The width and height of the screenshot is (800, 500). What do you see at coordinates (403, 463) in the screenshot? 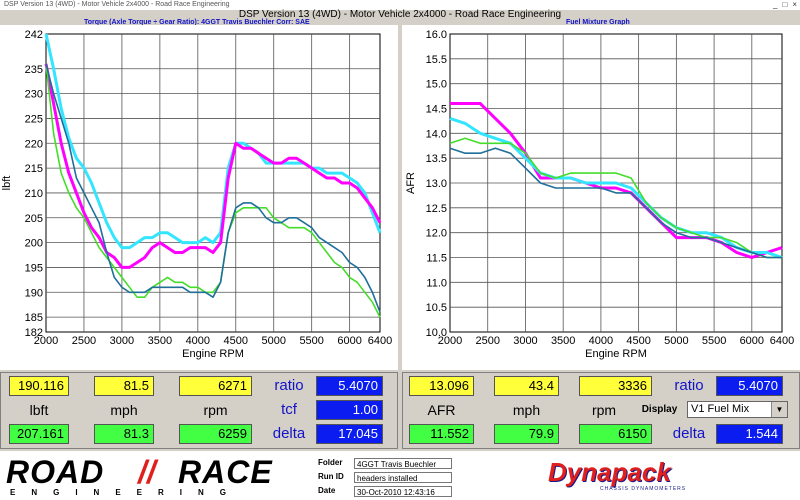
I see `folder-value: 4GGT Travis Buechler` at bounding box center [403, 463].